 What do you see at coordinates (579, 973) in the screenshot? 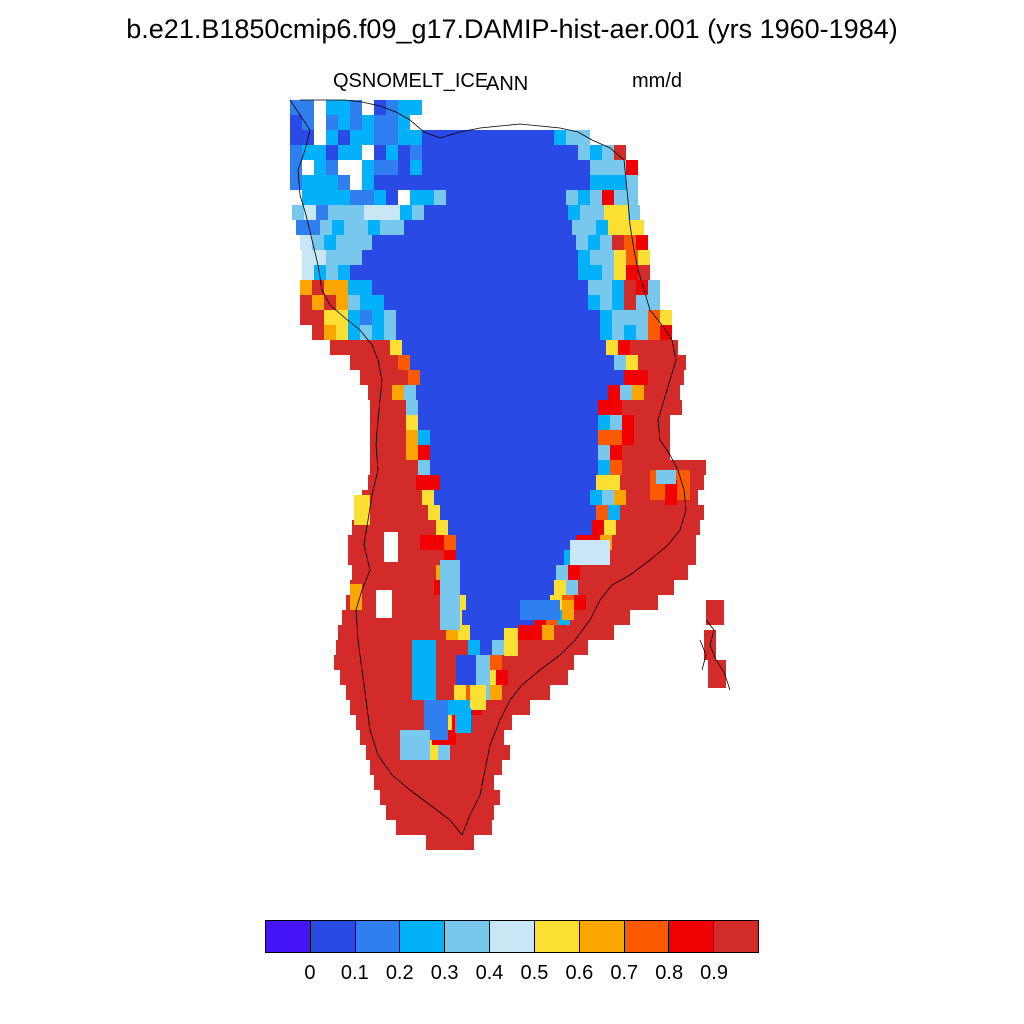
I see `colorbar-tick-label: 0.6` at bounding box center [579, 973].